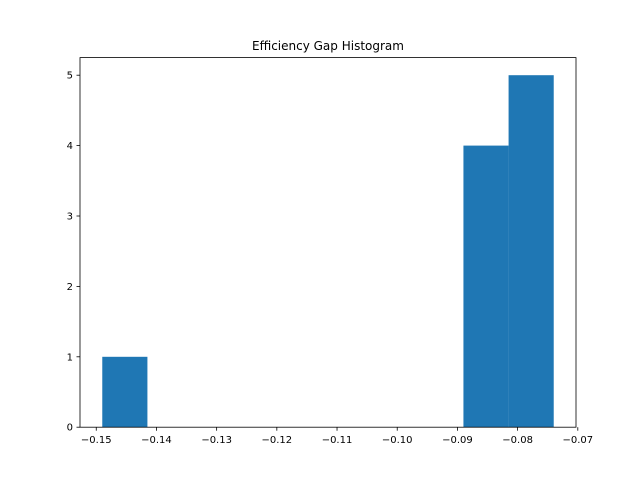 Image resolution: width=640 pixels, height=480 pixels. Describe the element at coordinates (156, 440) in the screenshot. I see `x-tick-label: −0.14` at that location.